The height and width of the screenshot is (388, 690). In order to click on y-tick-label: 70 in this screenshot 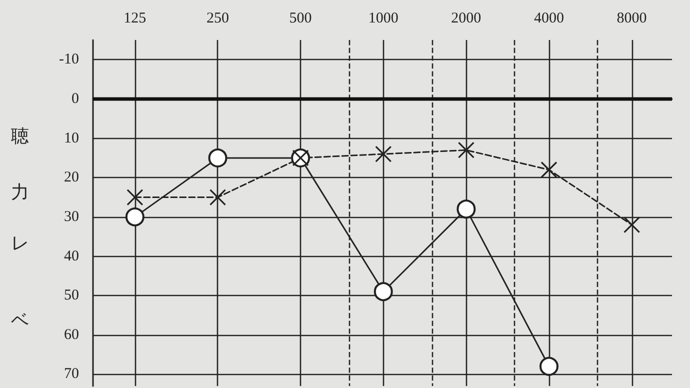, I will do `click(71, 374)`.